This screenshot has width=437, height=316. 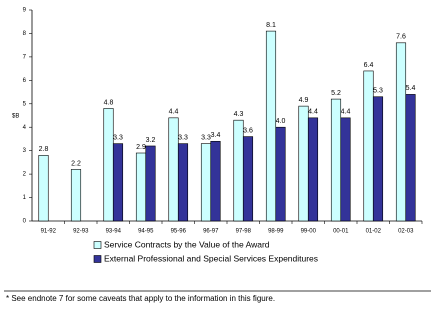 I want to click on x-tick-label: 02-03, so click(x=406, y=232).